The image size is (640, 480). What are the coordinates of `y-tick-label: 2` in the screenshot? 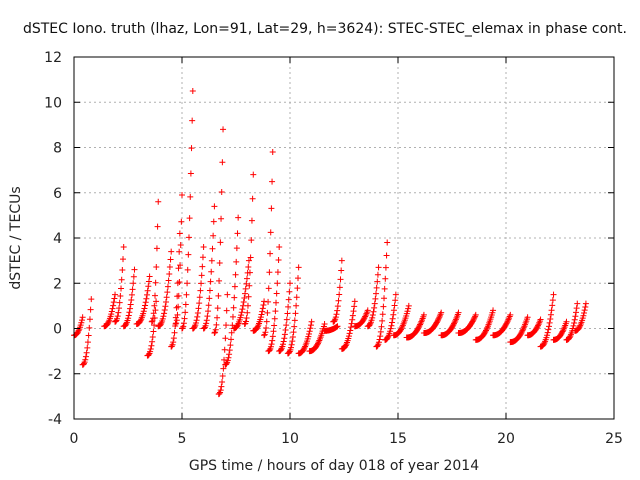 It's located at (57, 284).